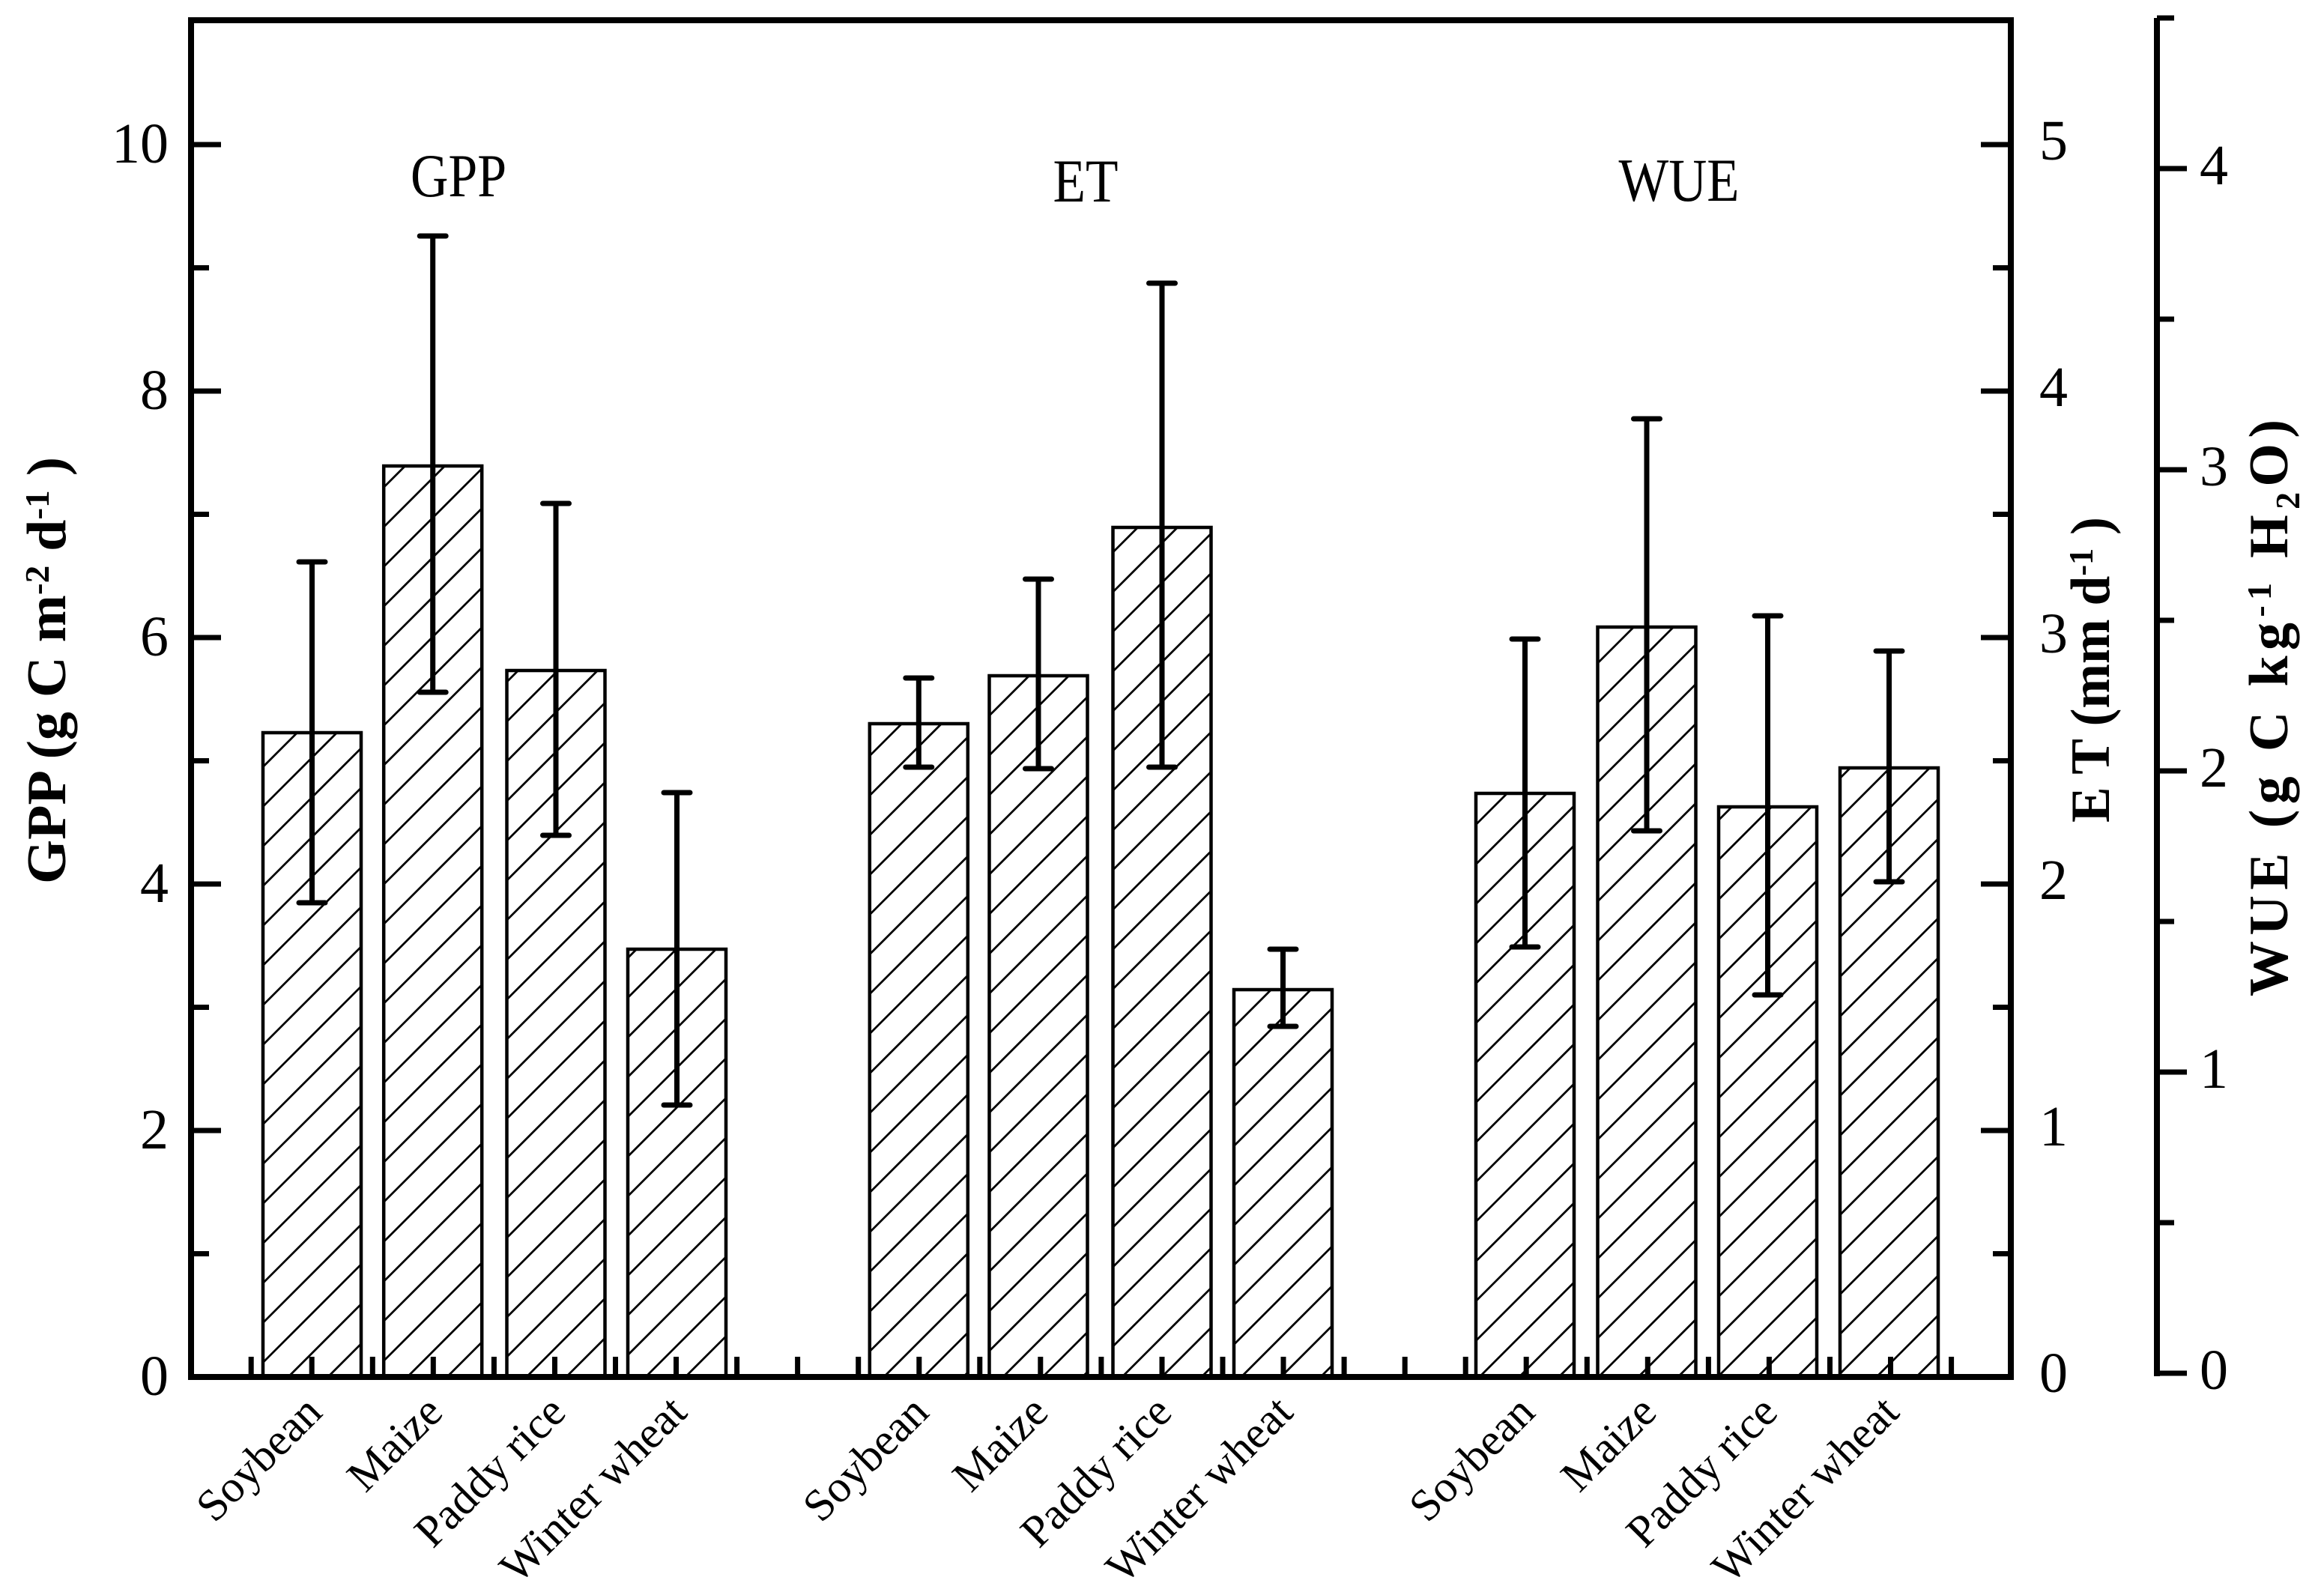  I want to click on svg-text: 8, so click(154, 390).